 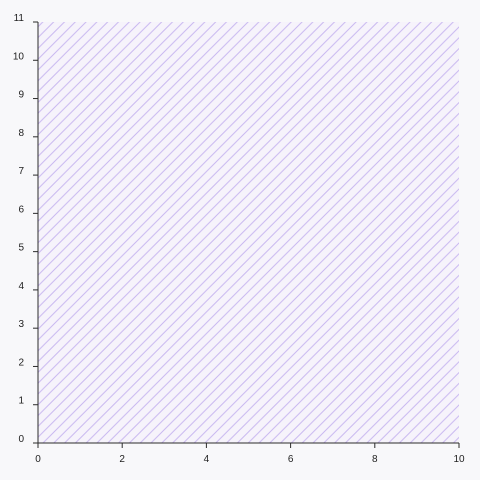 What do you see at coordinates (459, 459) in the screenshot?
I see `x-tick-label: 10` at bounding box center [459, 459].